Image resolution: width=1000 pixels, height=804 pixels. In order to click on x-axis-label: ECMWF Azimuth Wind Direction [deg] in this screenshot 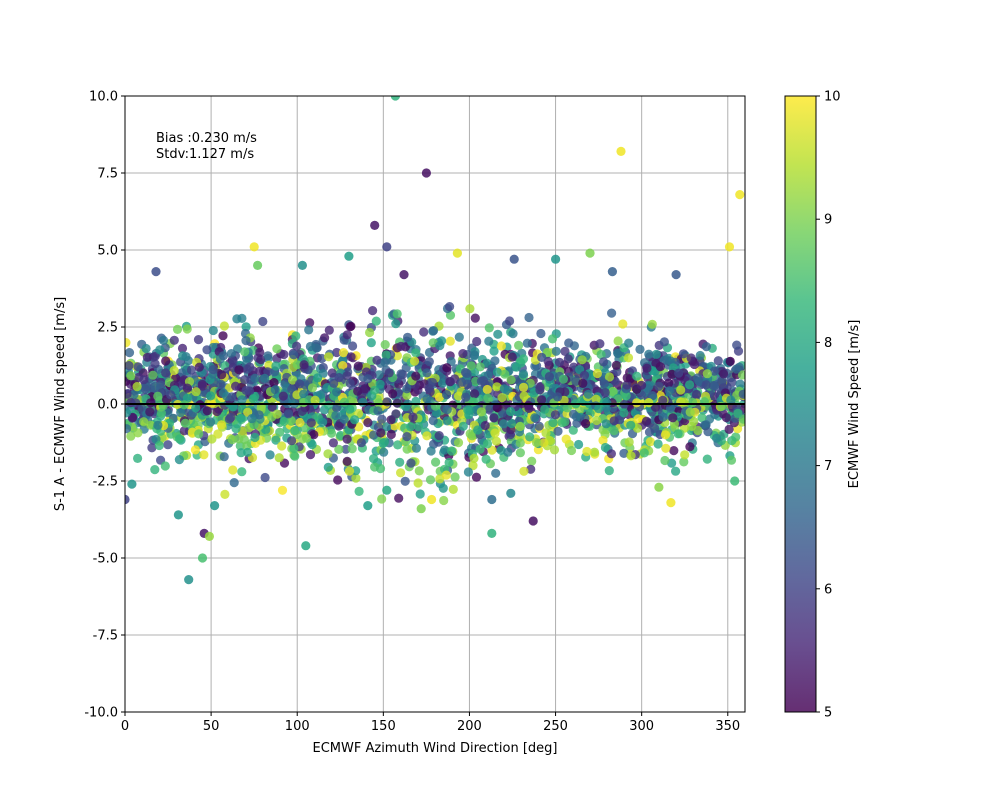, I will do `click(435, 748)`.